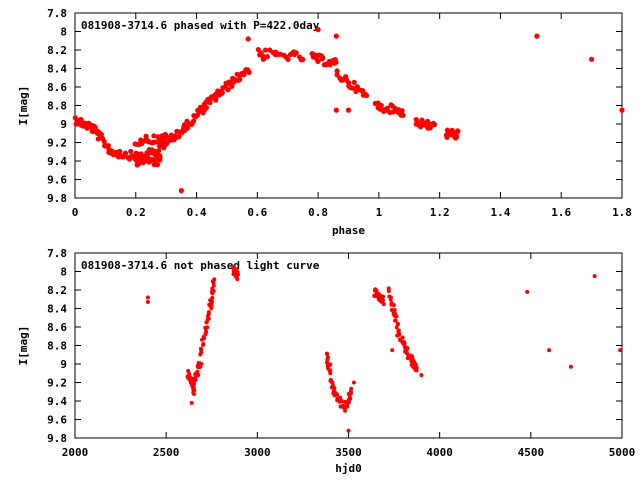 The width and height of the screenshot is (640, 480). I want to click on y-tick-label: 8.8, so click(57, 106).